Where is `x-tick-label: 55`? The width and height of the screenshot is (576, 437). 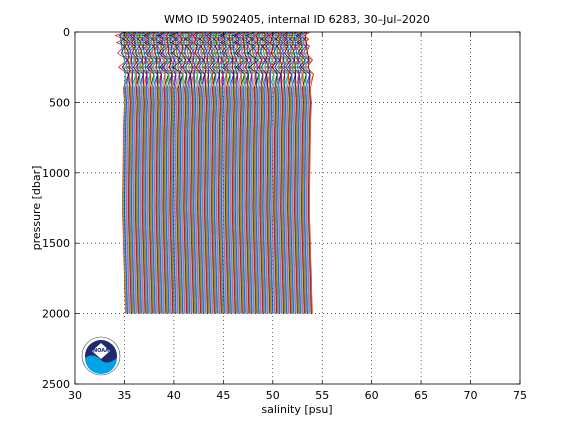 x-tick-label: 55 is located at coordinates (322, 395).